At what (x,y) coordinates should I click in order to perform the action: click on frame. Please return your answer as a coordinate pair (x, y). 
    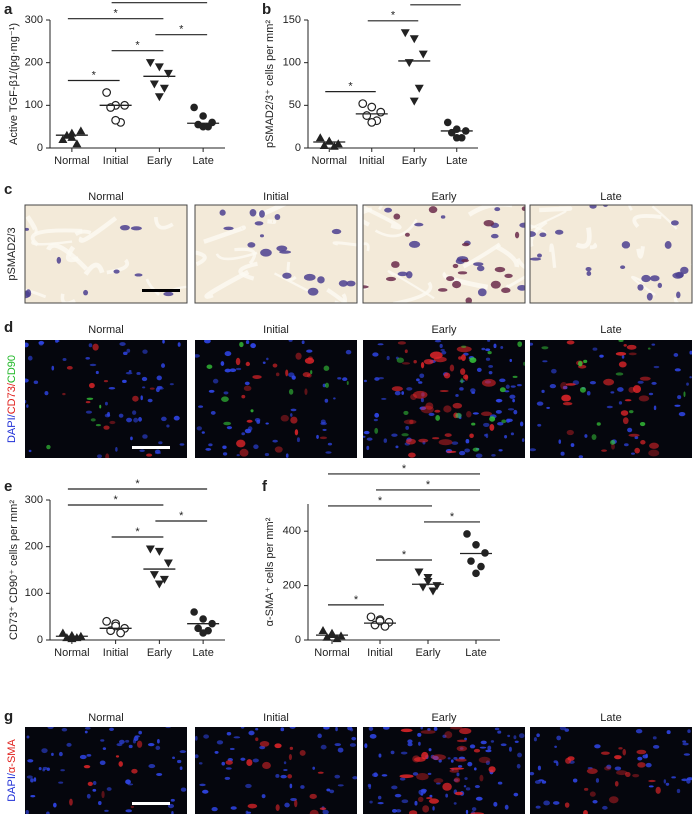
    Looking at the image, I should click on (276, 254).